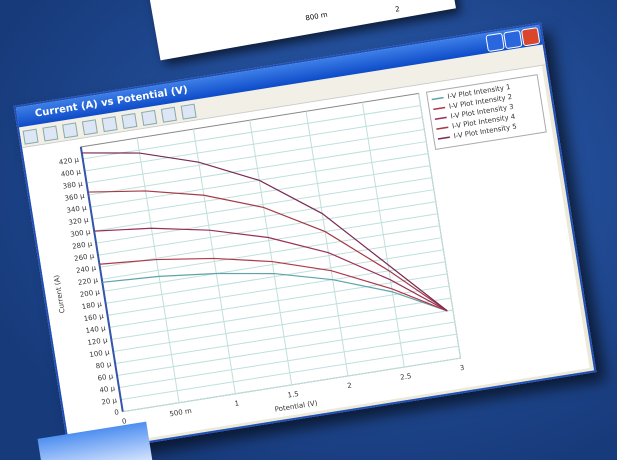  Describe the element at coordinates (237, 403) in the screenshot. I see `x-tick-label: 1` at that location.